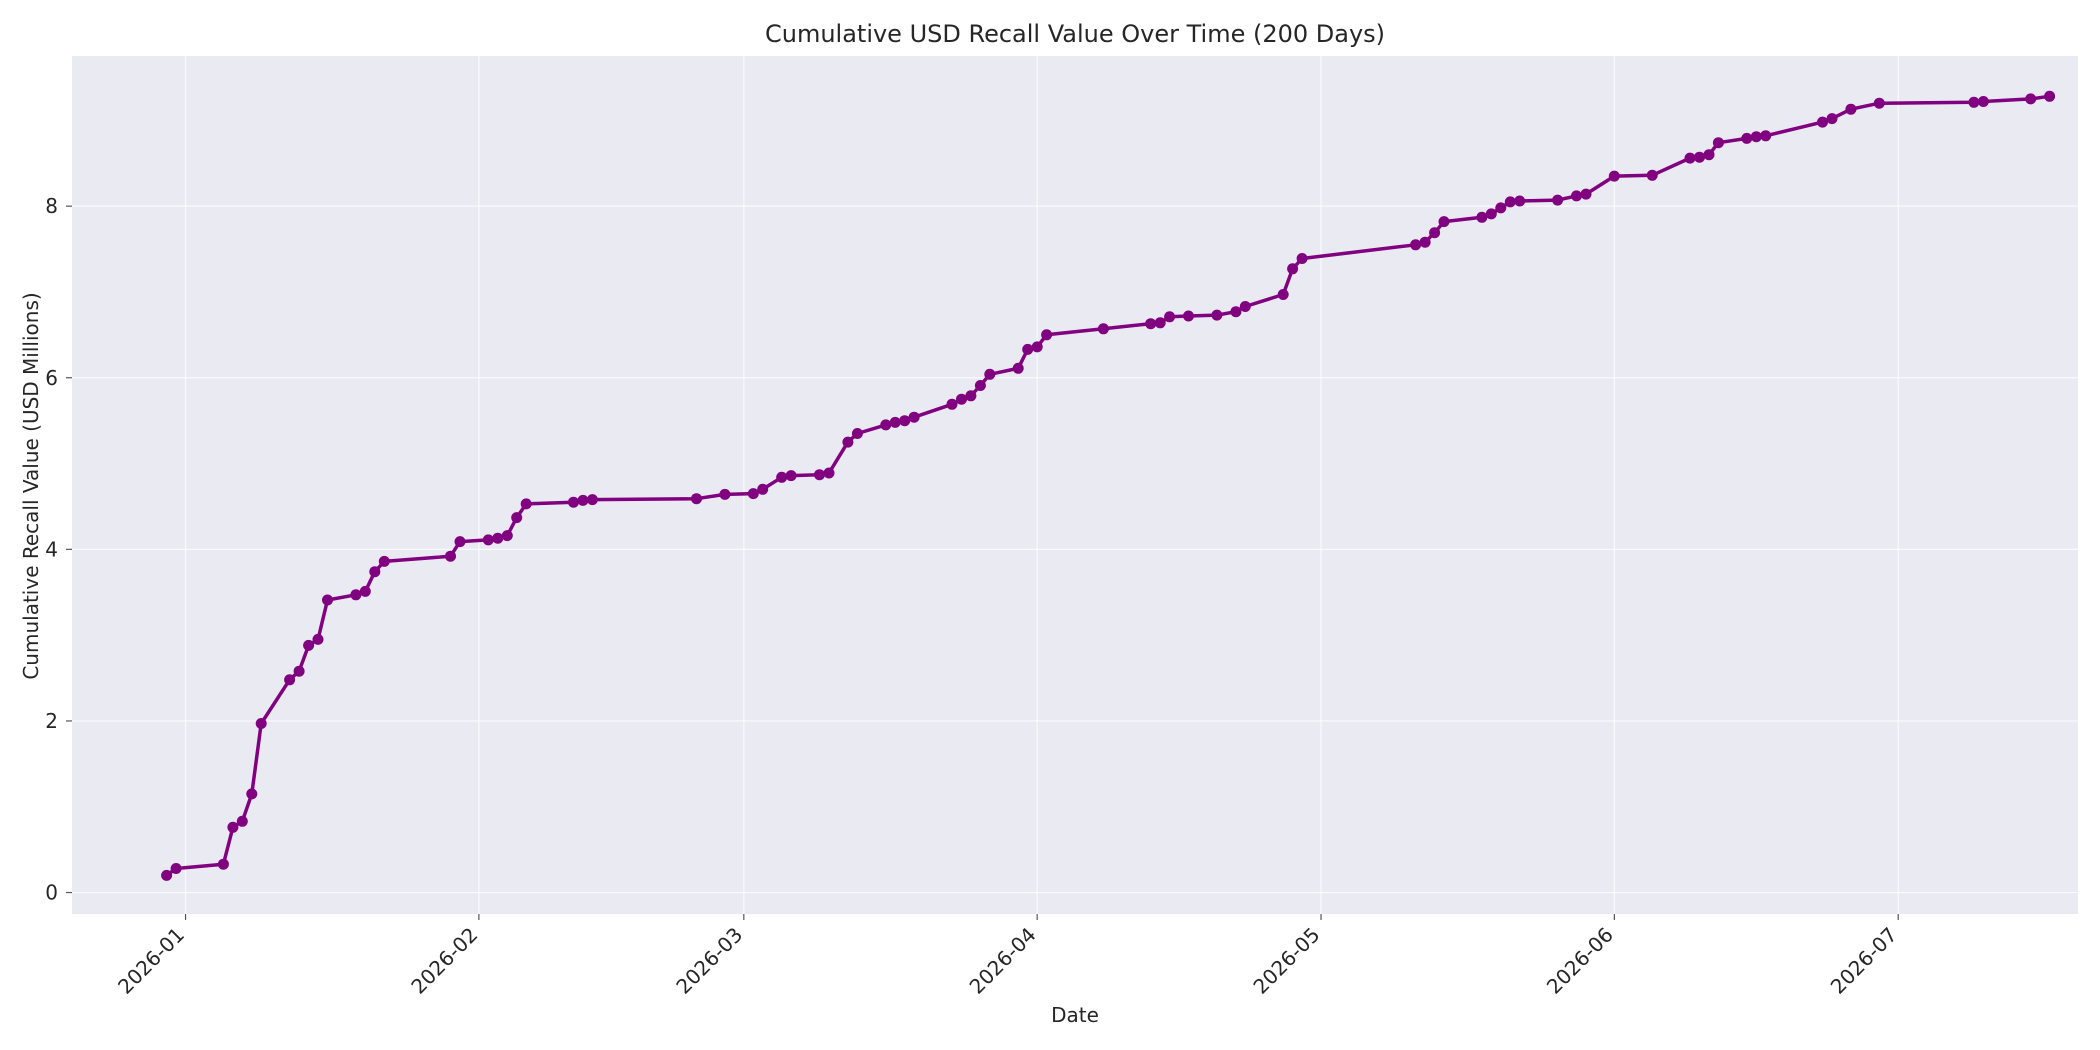 This screenshot has height=1050, width=2100. I want to click on y-tick-label: 8, so click(51, 206).